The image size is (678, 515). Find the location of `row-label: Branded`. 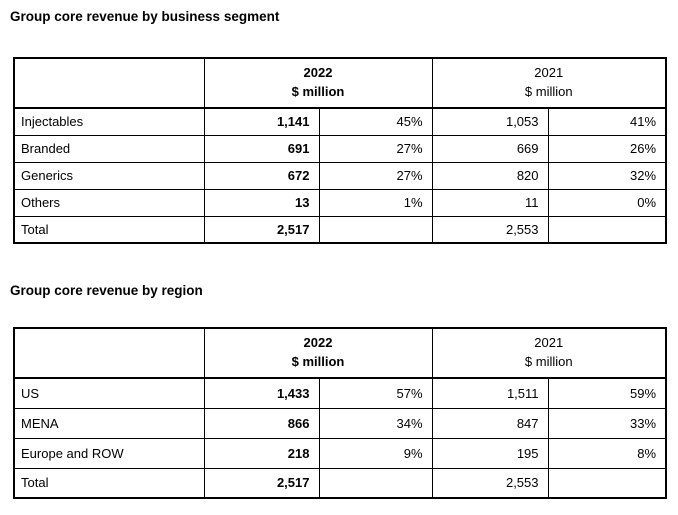

row-label: Branded is located at coordinates (109, 148).